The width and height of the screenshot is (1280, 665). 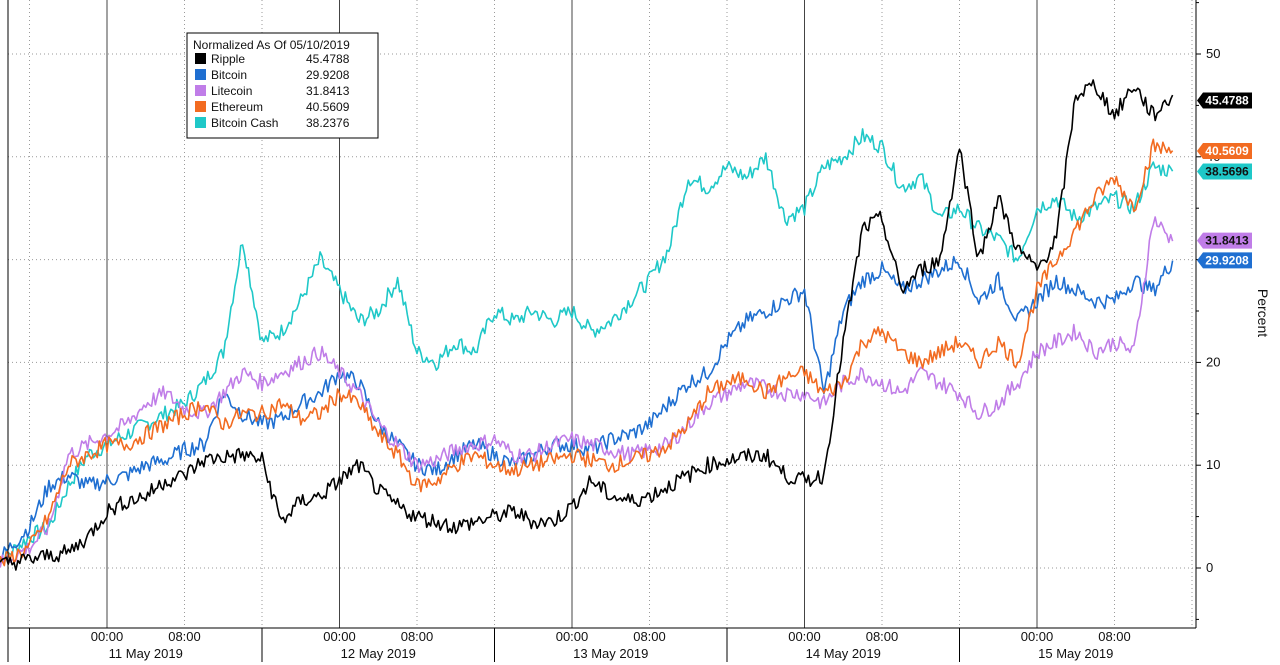 I want to click on legend-title: Normalized As Of 05/10/2019, so click(x=271, y=45).